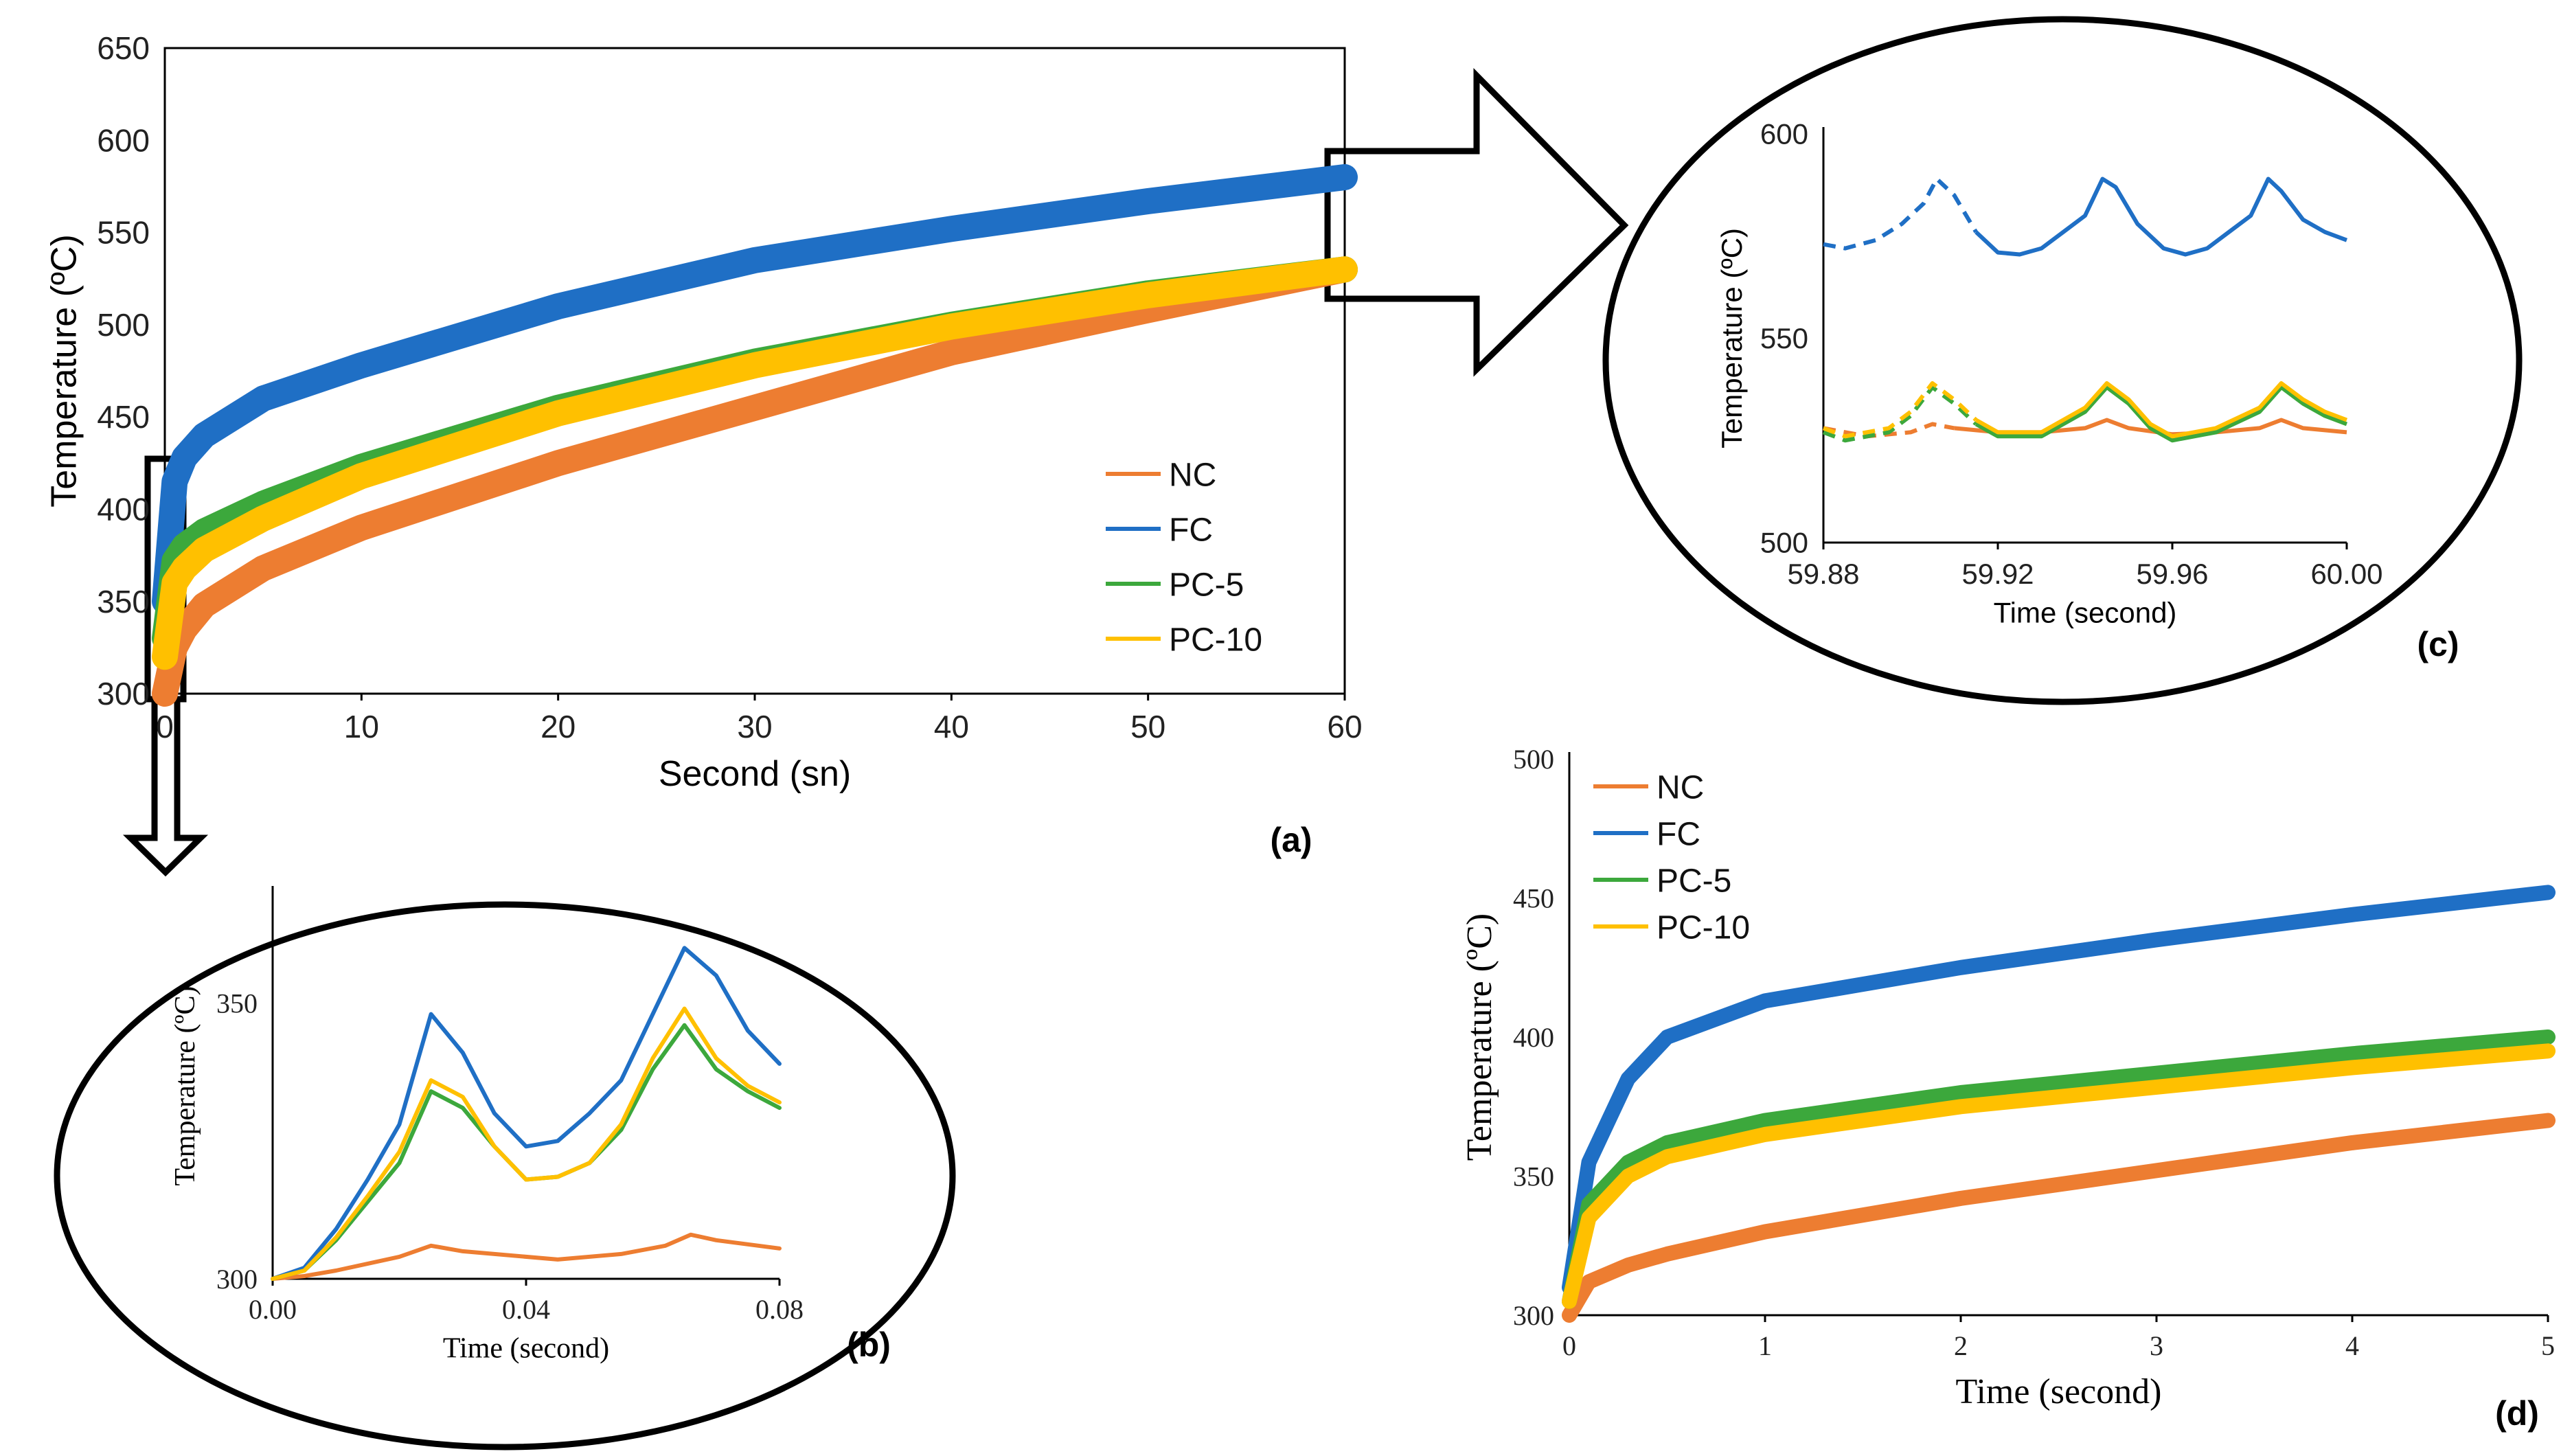 This screenshot has width=2572, height=1456. What do you see at coordinates (951, 726) in the screenshot?
I see `x-tick-label: 40` at bounding box center [951, 726].